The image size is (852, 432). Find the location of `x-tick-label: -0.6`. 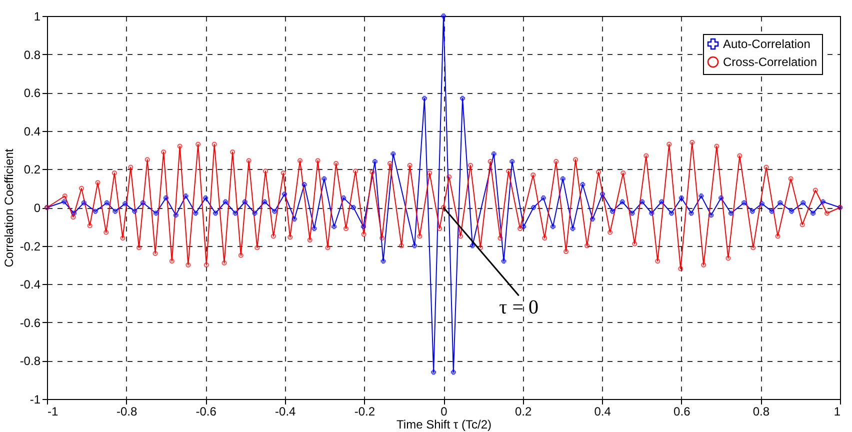

x-tick-label: -0.6 is located at coordinates (206, 411).